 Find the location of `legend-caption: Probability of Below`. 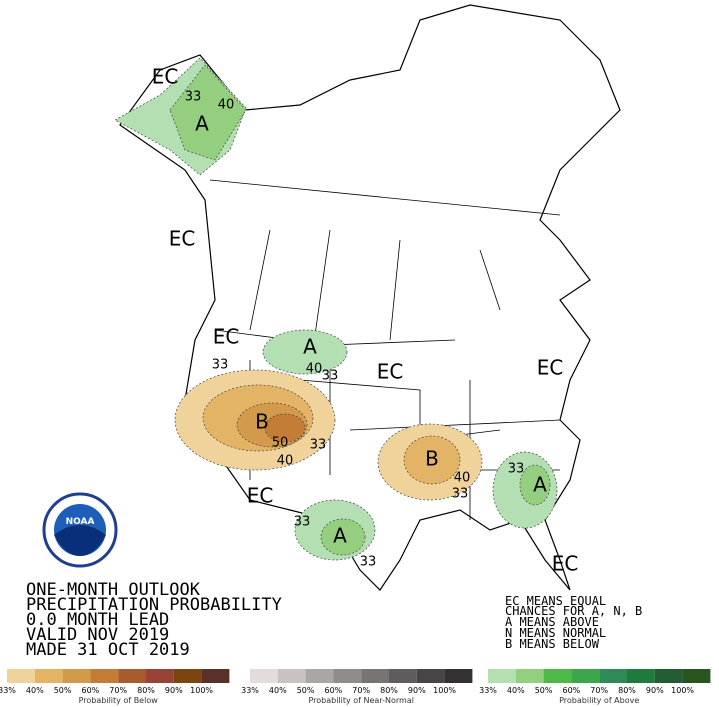

legend-caption: Probability of Below is located at coordinates (119, 700).